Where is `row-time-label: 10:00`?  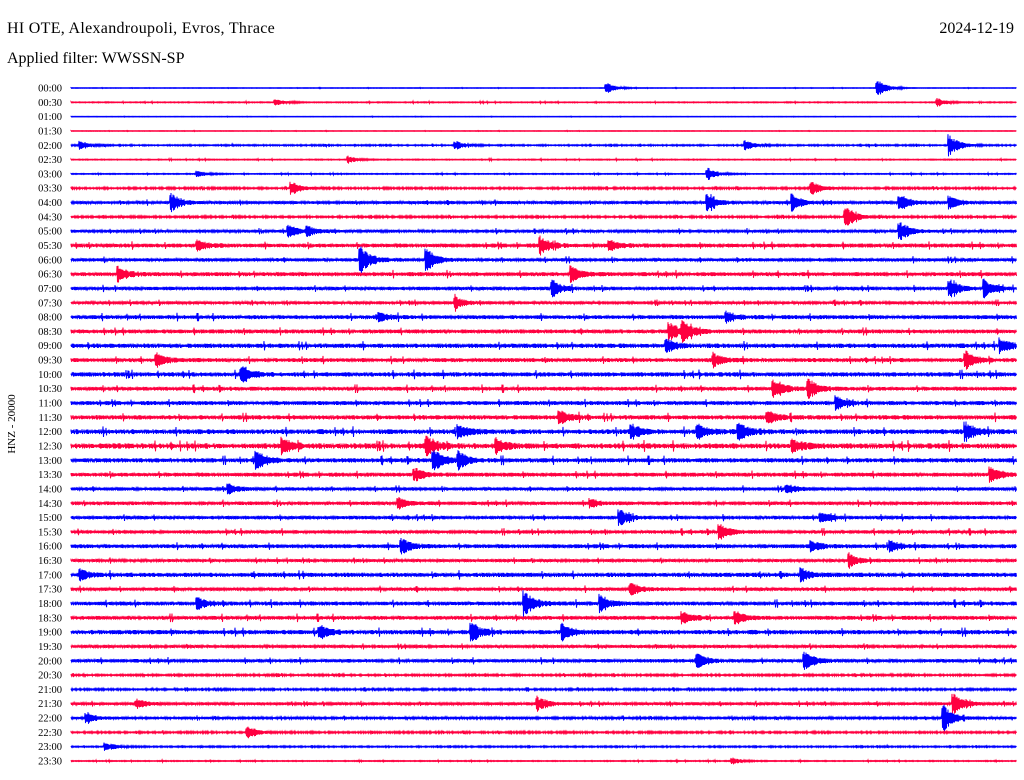
row-time-label: 10:00 is located at coordinates (50, 375).